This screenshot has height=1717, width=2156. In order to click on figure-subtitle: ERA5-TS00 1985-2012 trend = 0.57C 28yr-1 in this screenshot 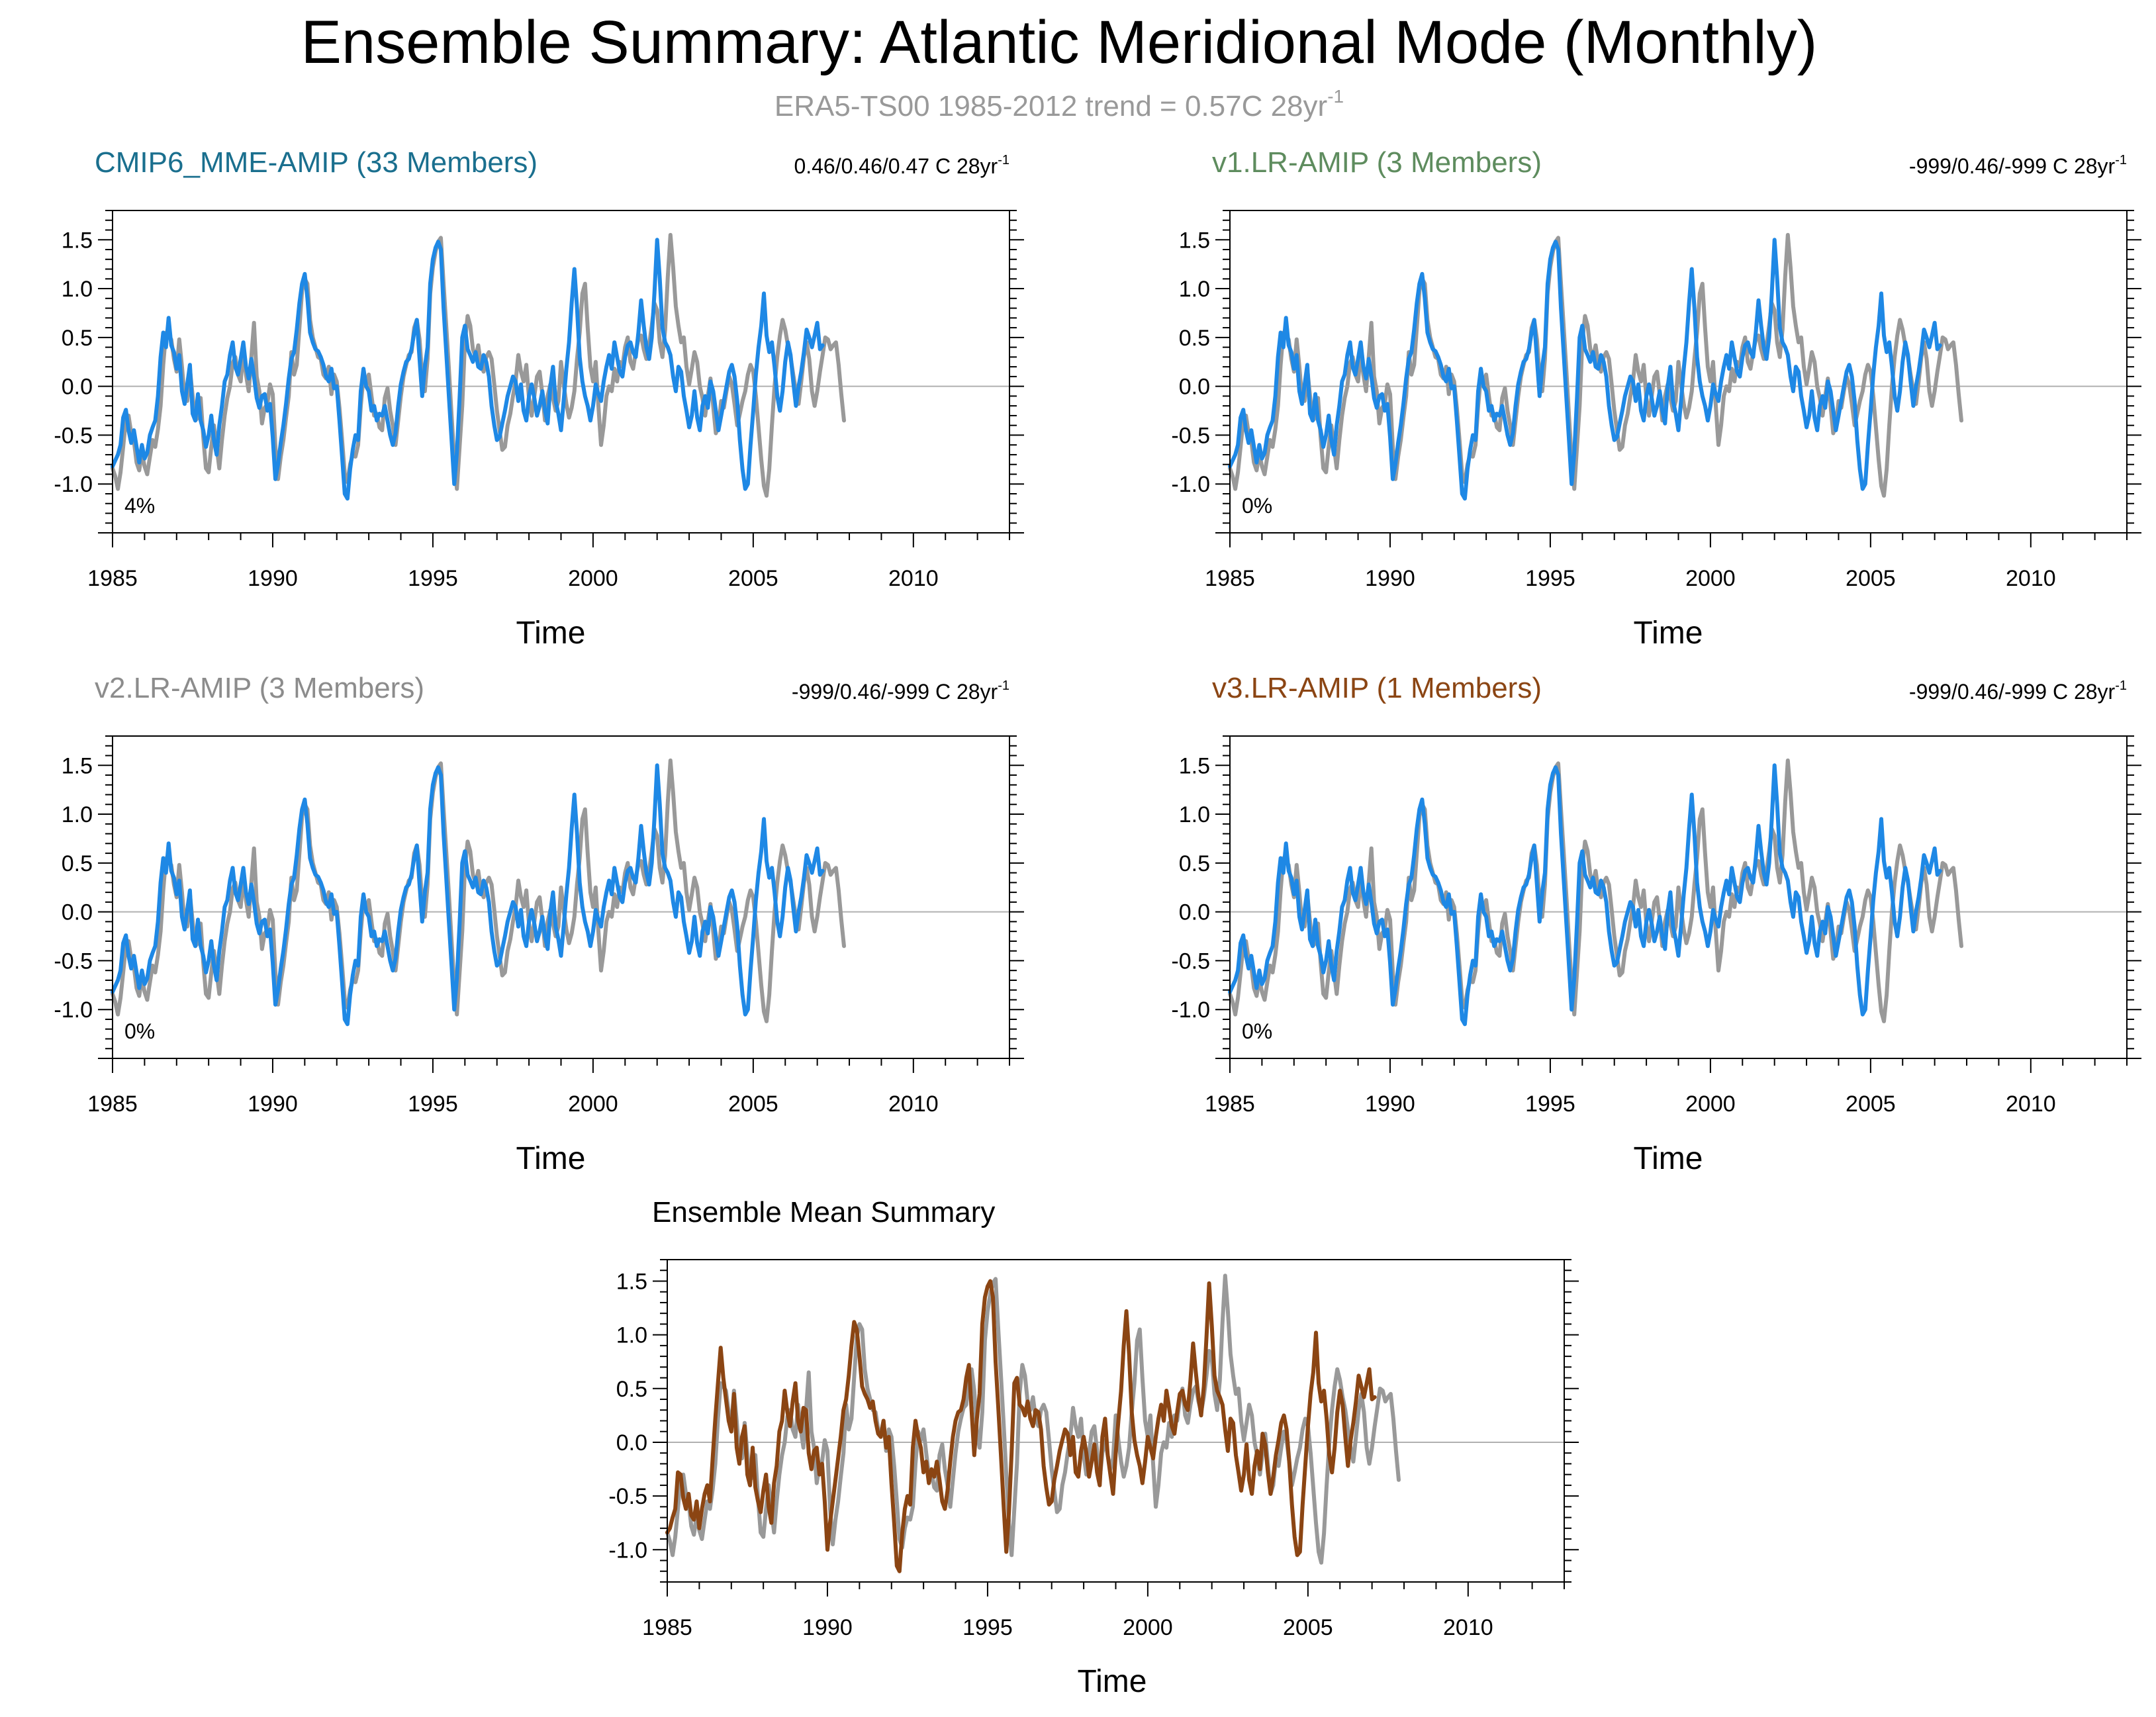, I will do `click(1059, 104)`.